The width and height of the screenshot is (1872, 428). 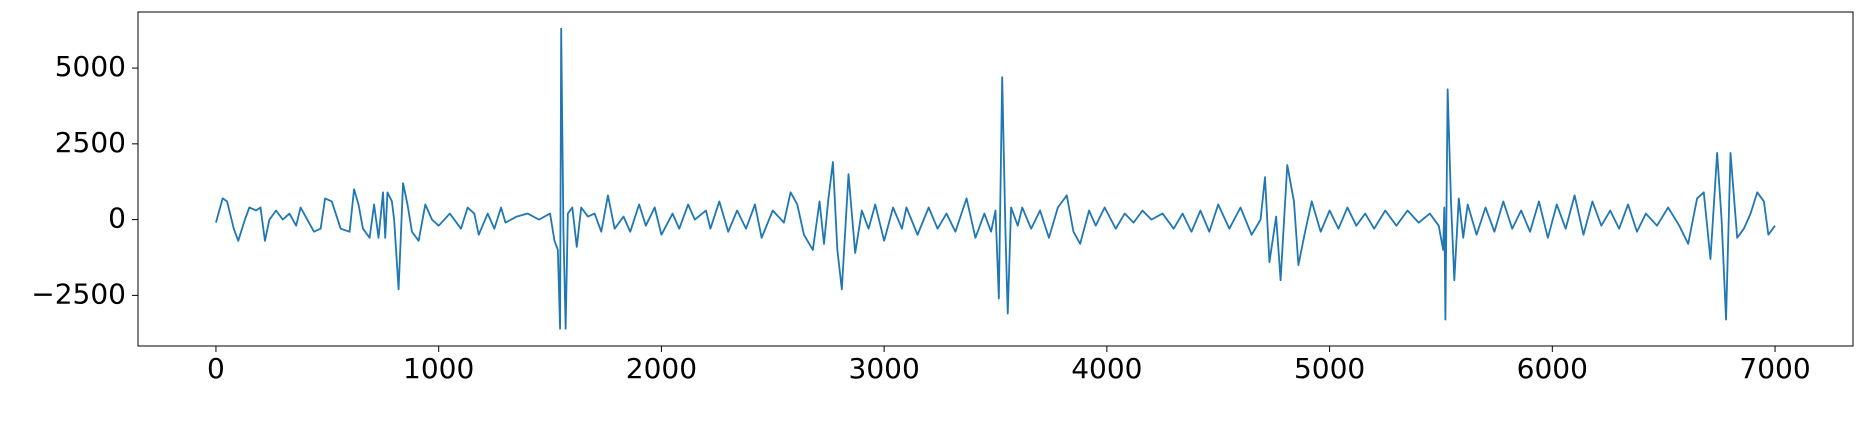 What do you see at coordinates (1552, 368) in the screenshot?
I see `x-tick-label: 6000` at bounding box center [1552, 368].